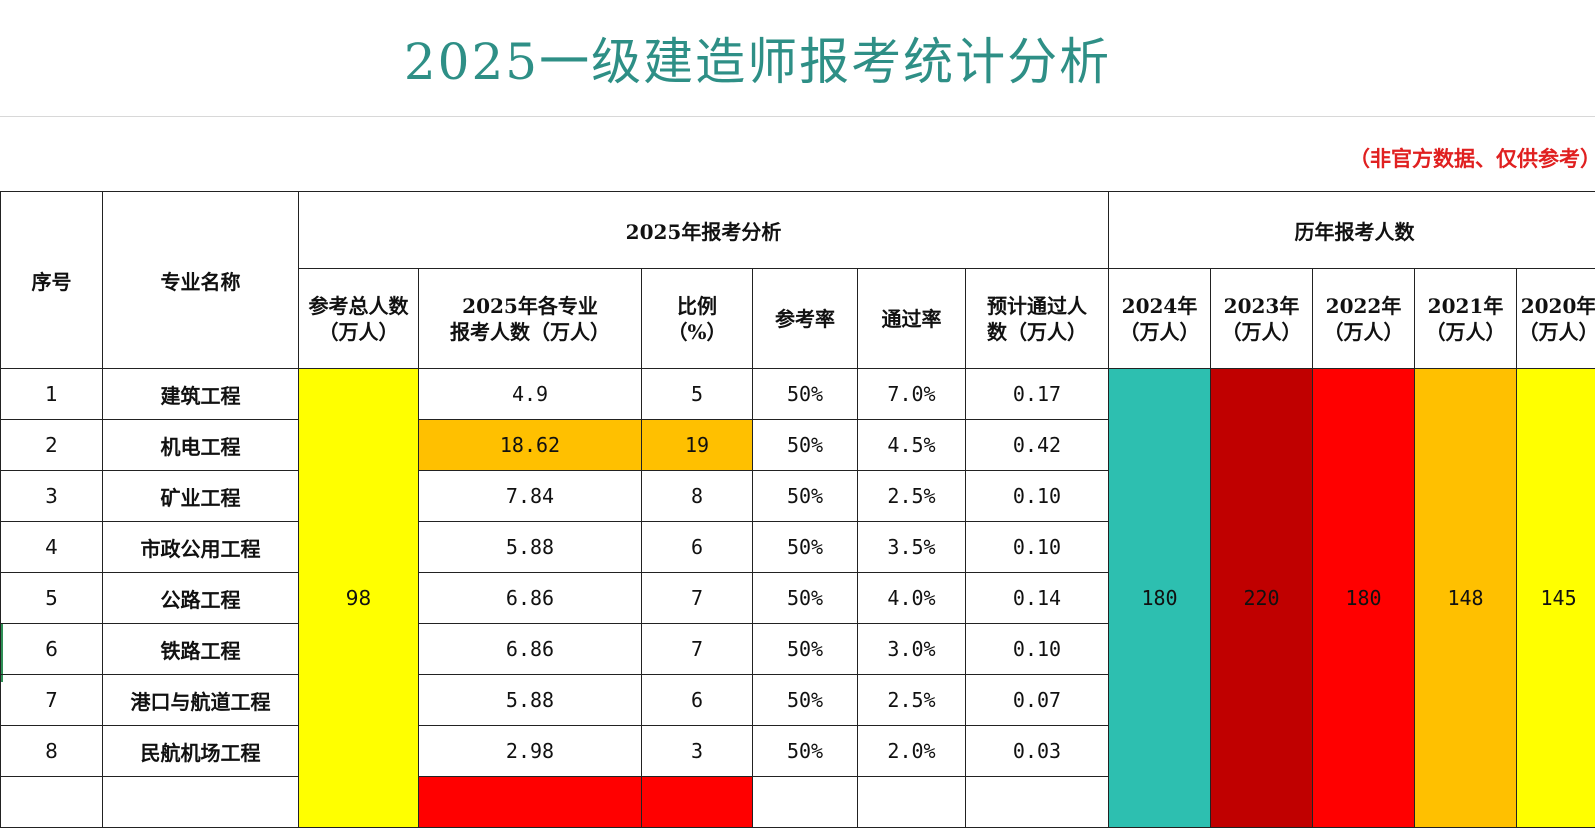 Image resolution: width=1595 pixels, height=828 pixels. Describe the element at coordinates (52, 280) in the screenshot. I see `header-index: 序号` at that location.